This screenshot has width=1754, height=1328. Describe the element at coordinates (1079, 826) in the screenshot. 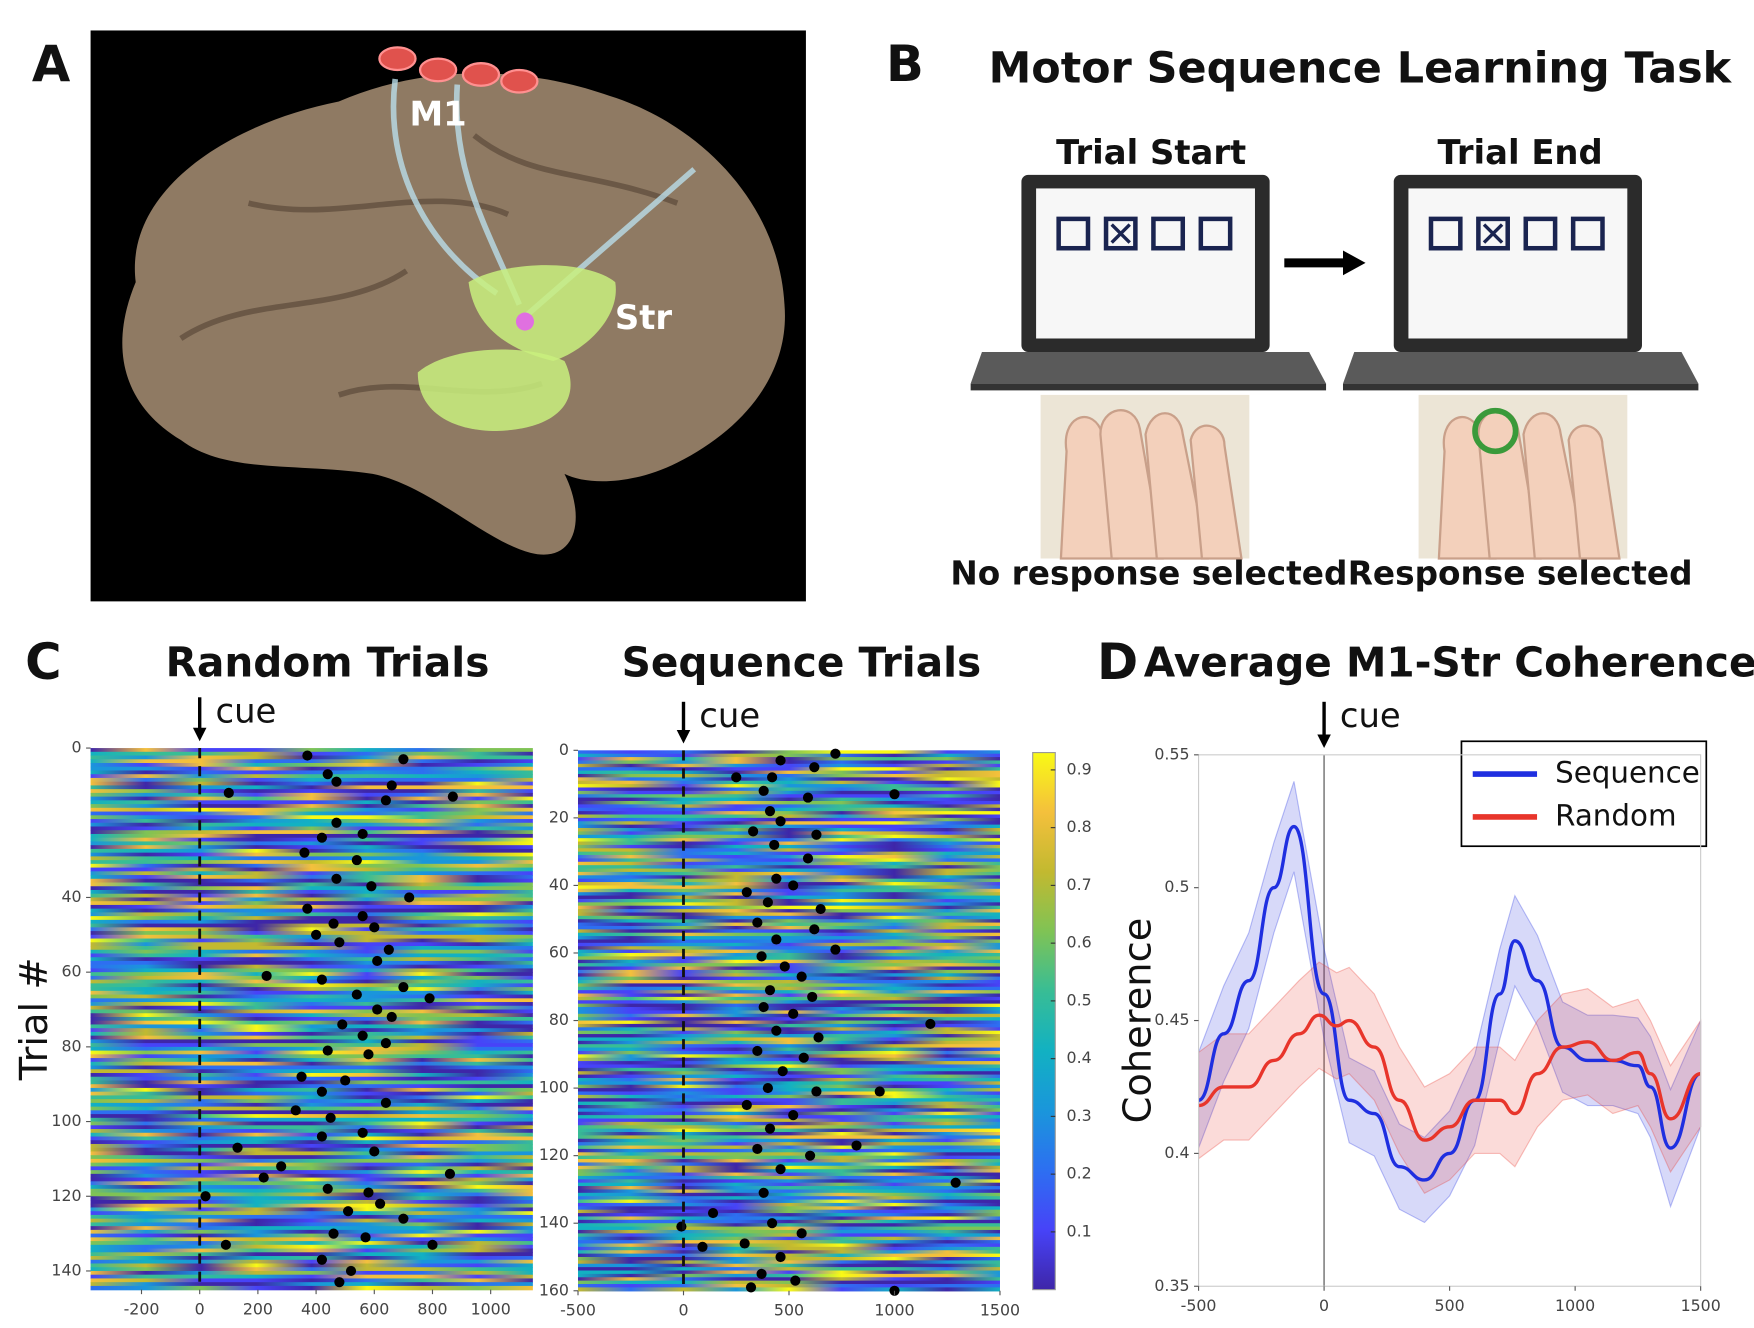

I see `colorbar-tick-label: 0.8` at that location.